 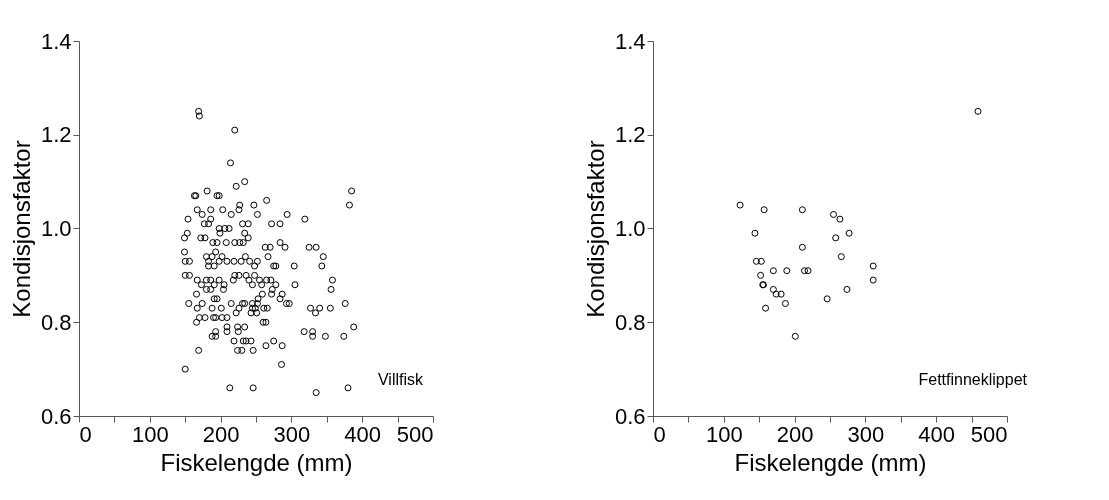 What do you see at coordinates (973, 379) in the screenshot?
I see `annotation: Fettfinneklippet` at bounding box center [973, 379].